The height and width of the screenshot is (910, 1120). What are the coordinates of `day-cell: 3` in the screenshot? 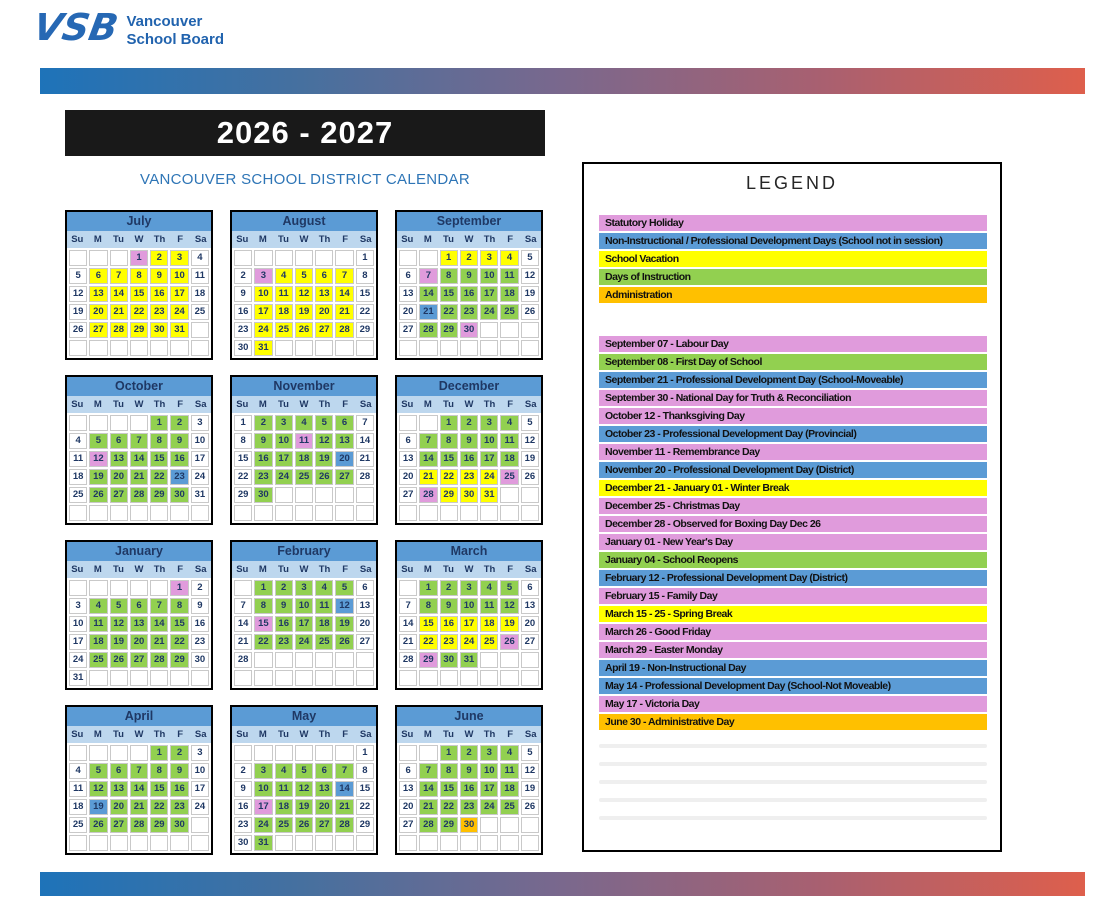 It's located at (469, 588).